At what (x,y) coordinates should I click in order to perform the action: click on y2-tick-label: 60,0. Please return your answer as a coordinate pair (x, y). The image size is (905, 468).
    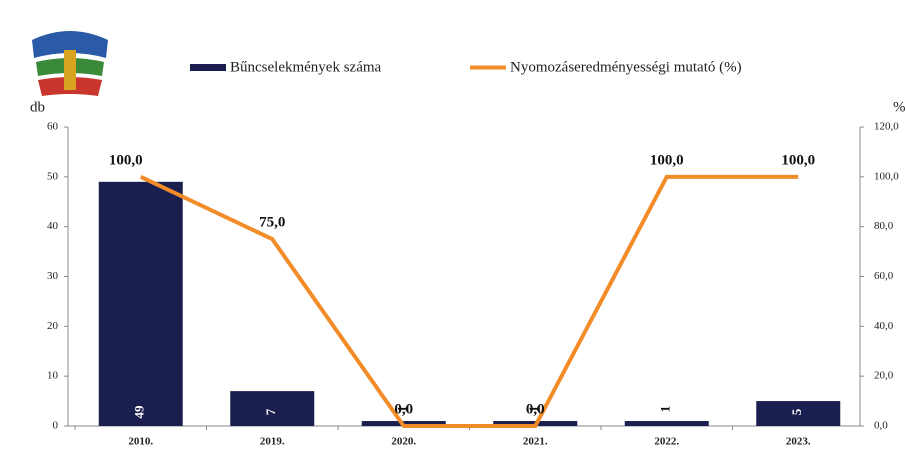
    Looking at the image, I should click on (884, 276).